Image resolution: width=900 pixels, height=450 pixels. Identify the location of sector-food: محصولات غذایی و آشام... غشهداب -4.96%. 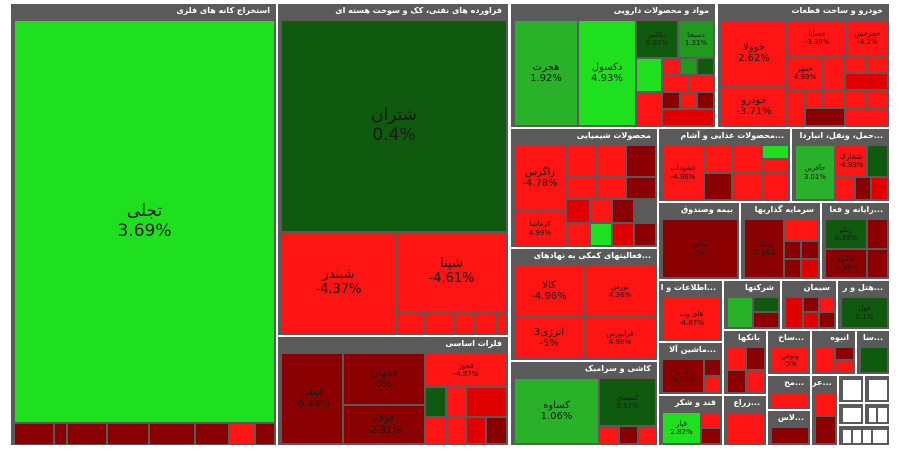
(724, 165).